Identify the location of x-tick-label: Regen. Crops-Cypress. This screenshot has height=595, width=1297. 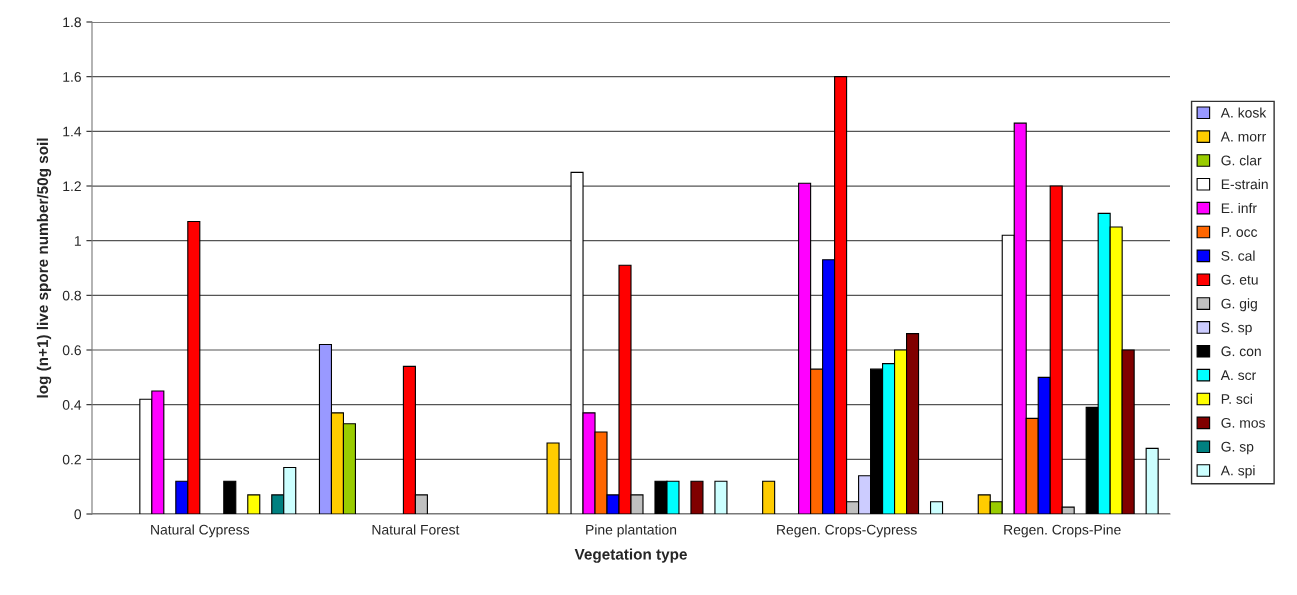
(847, 531).